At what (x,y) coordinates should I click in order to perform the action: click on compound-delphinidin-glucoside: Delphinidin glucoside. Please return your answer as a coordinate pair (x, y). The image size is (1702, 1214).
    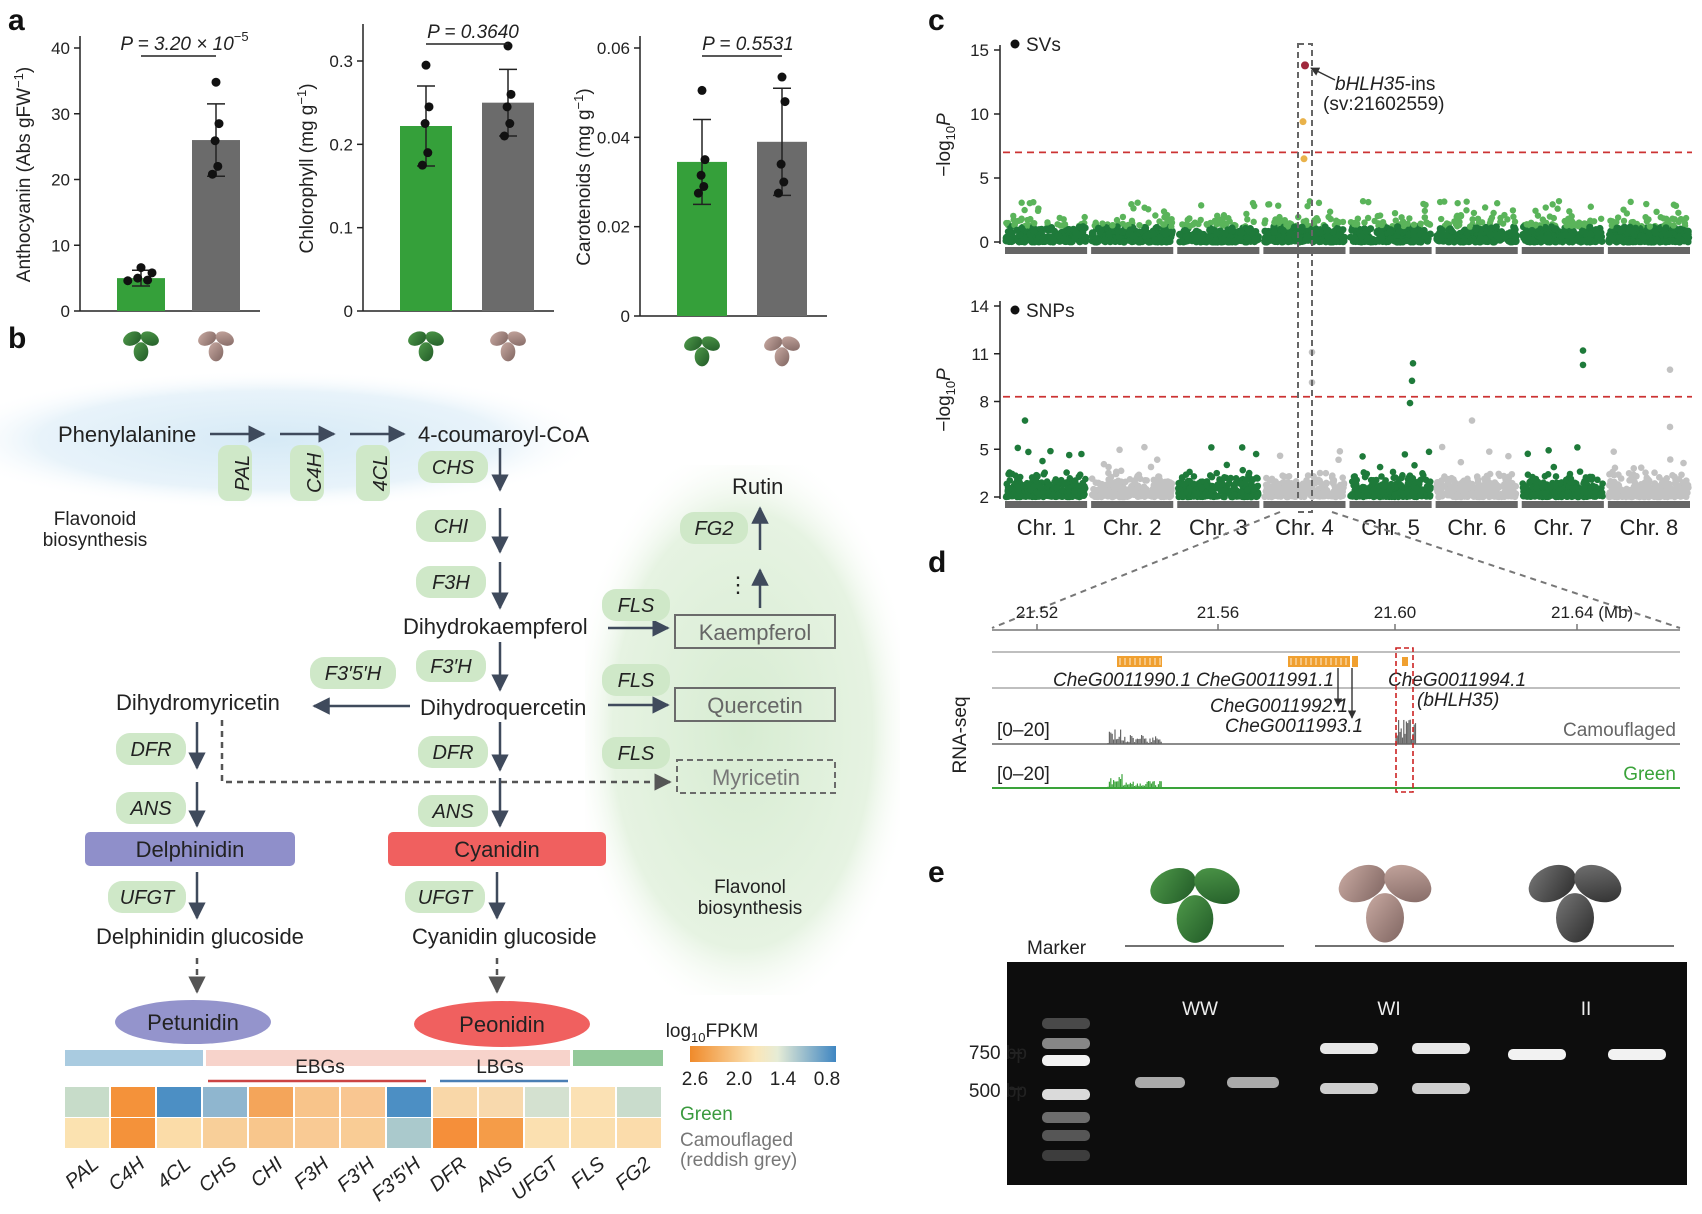
    Looking at the image, I should click on (200, 936).